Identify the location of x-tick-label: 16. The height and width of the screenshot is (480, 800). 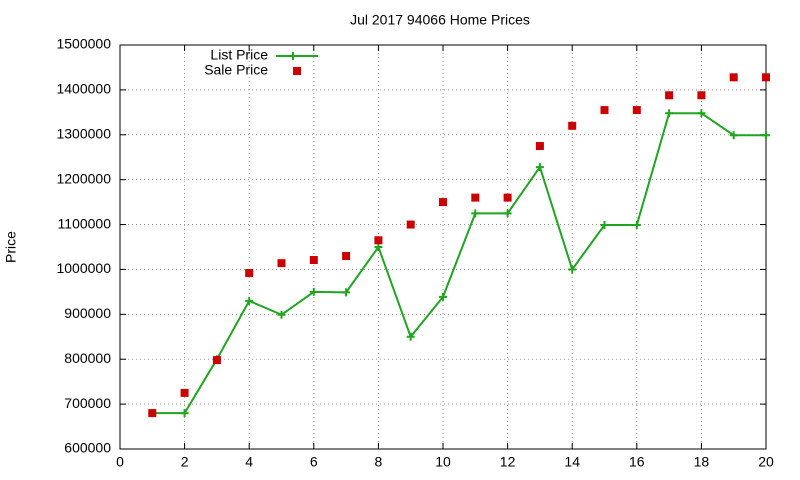
(637, 462).